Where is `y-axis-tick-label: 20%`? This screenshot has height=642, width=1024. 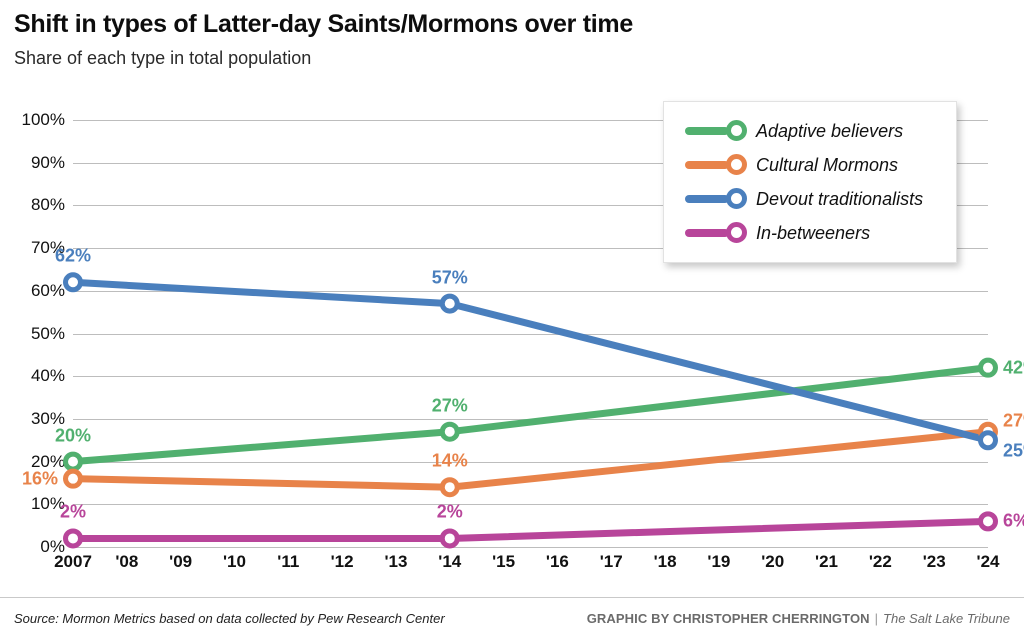 y-axis-tick-label: 20% is located at coordinates (47, 461).